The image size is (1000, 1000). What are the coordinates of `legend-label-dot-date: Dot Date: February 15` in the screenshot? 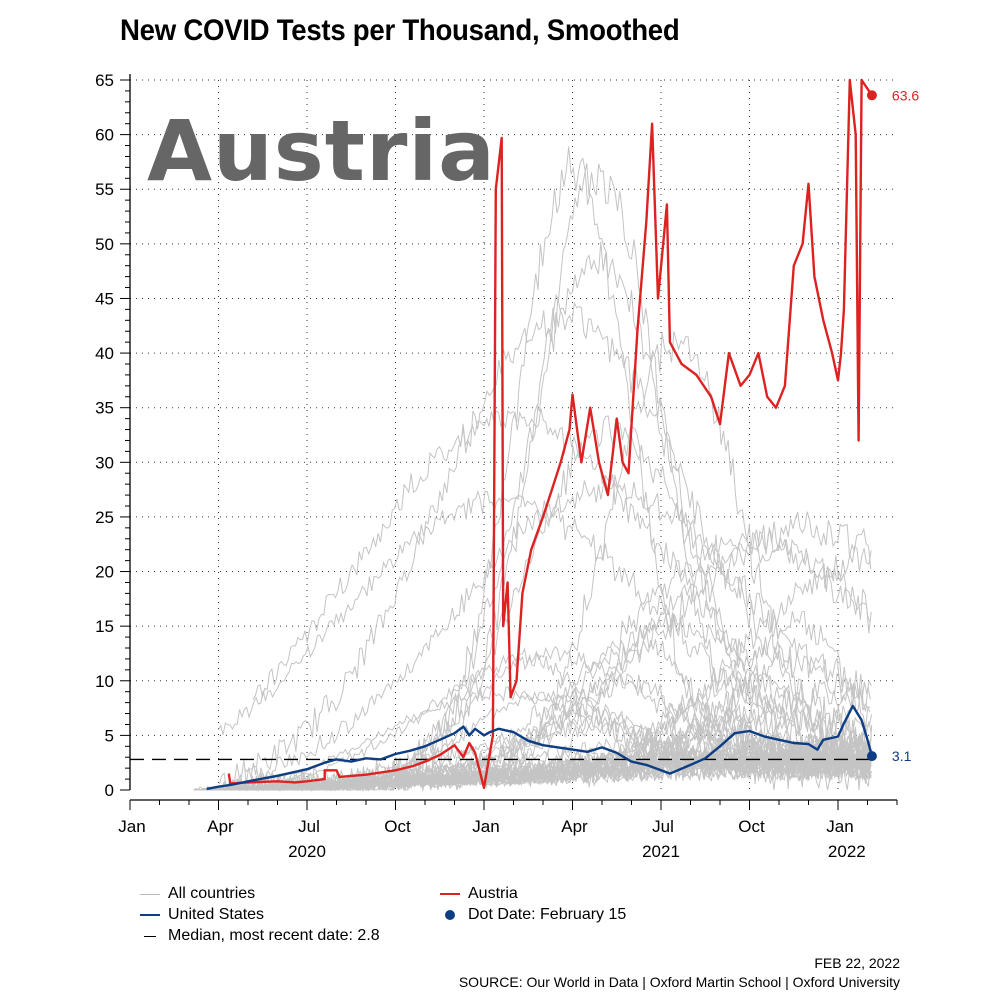 It's located at (547, 914).